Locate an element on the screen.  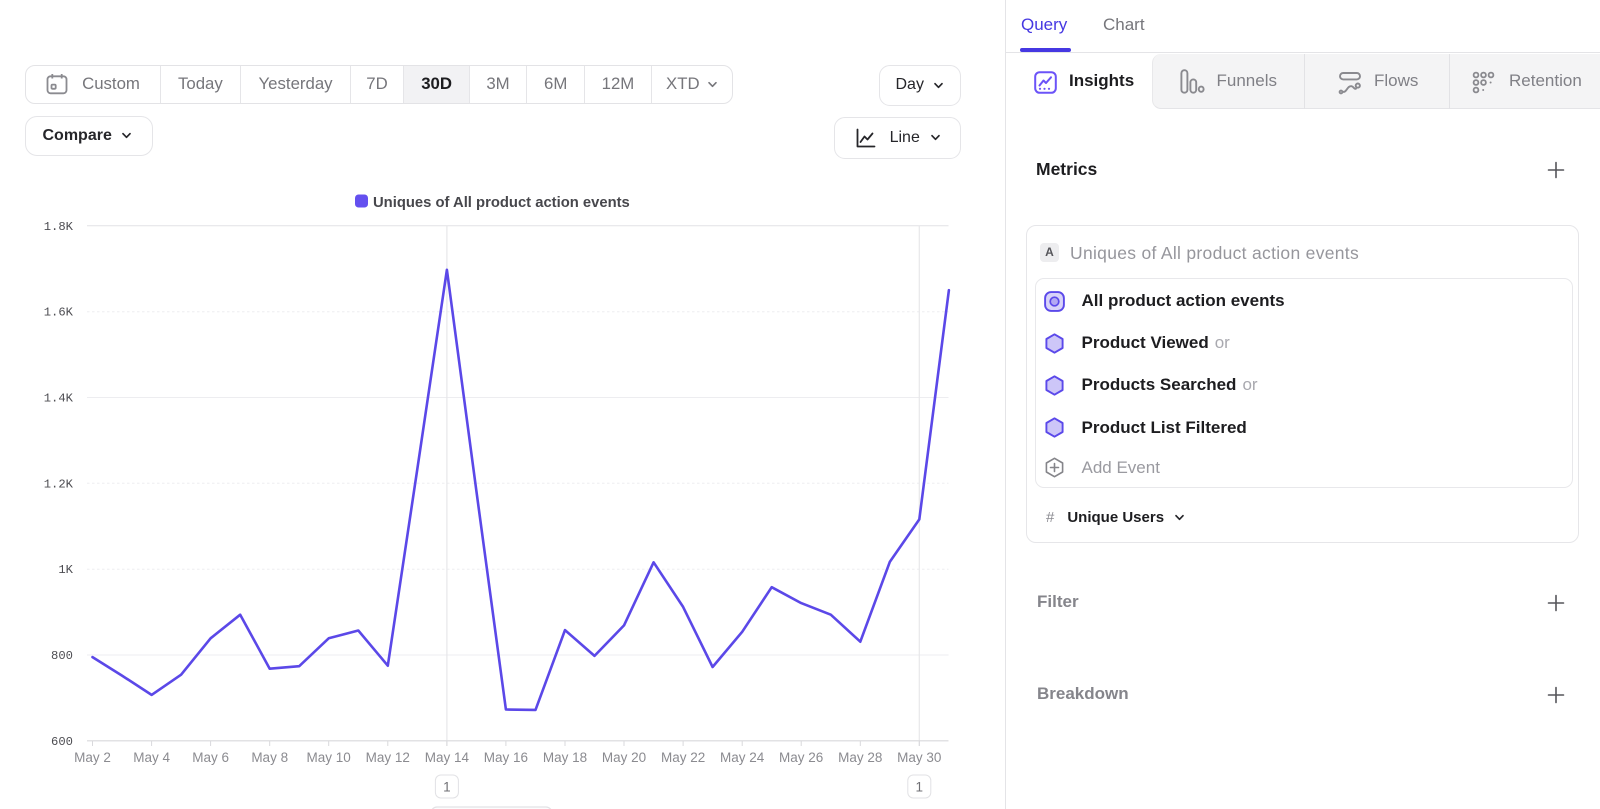
svg-text: May 22 is located at coordinates (683, 757).